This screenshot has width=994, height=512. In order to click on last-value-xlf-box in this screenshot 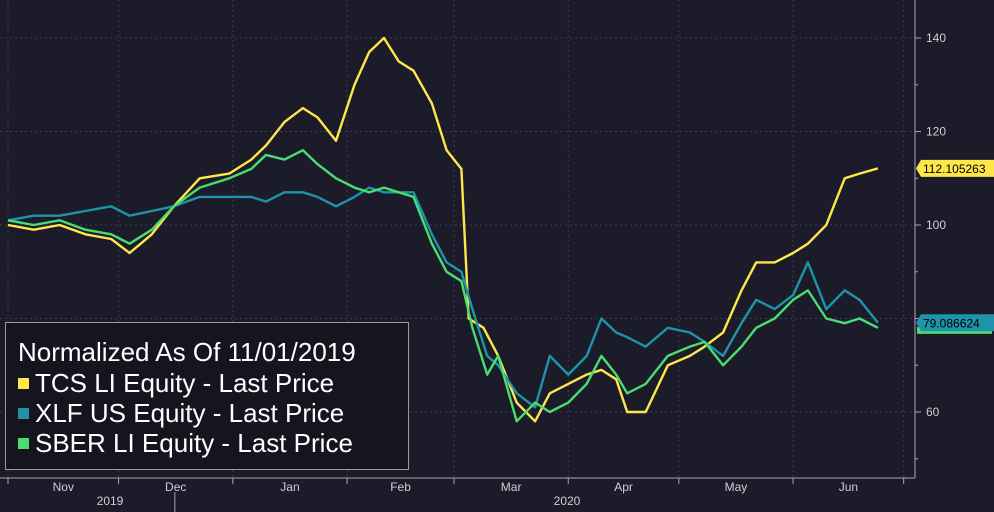, I will do `click(955, 323)`.